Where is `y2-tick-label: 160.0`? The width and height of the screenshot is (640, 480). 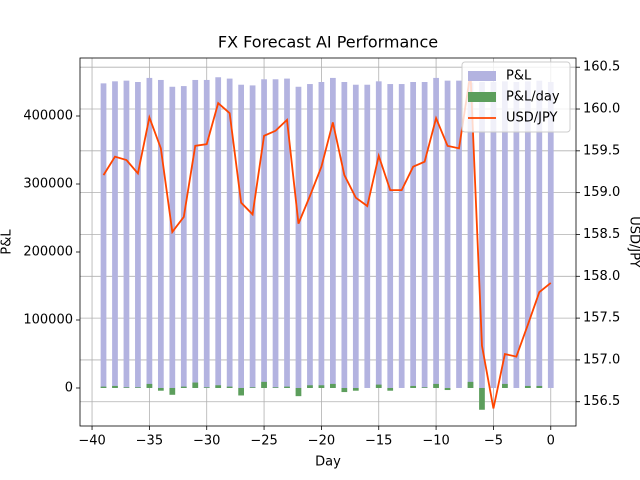
y2-tick-label: 160.0 is located at coordinates (601, 109).